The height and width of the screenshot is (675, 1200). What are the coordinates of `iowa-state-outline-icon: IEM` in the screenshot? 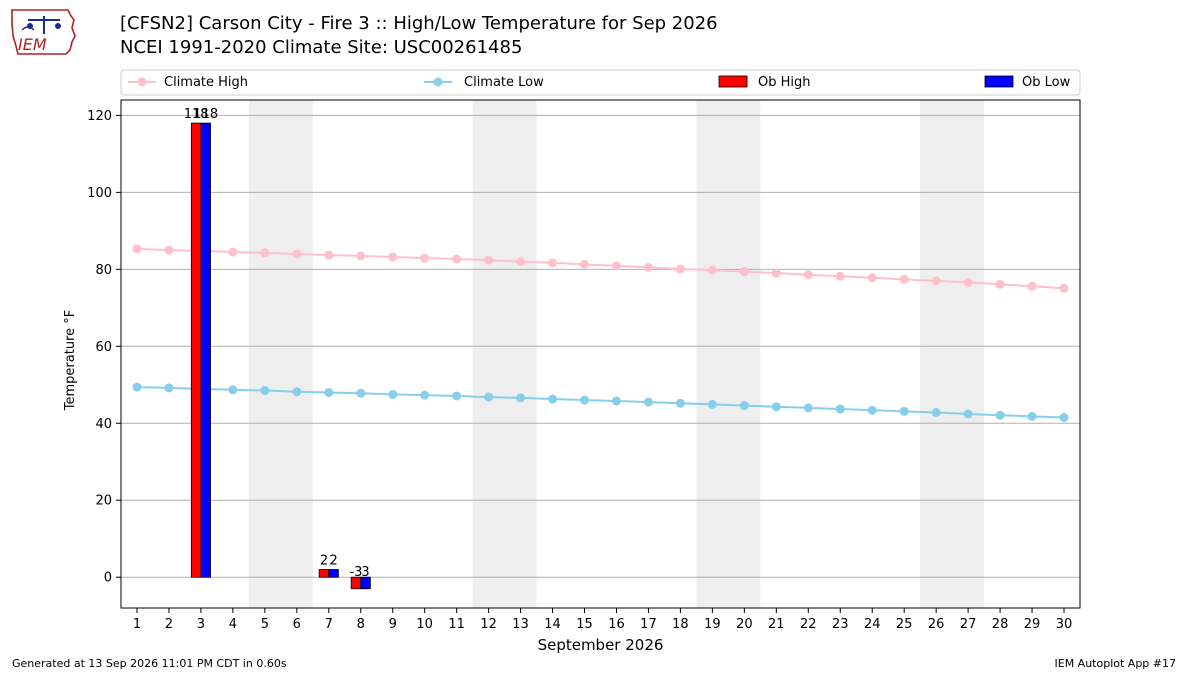 It's located at (43, 32).